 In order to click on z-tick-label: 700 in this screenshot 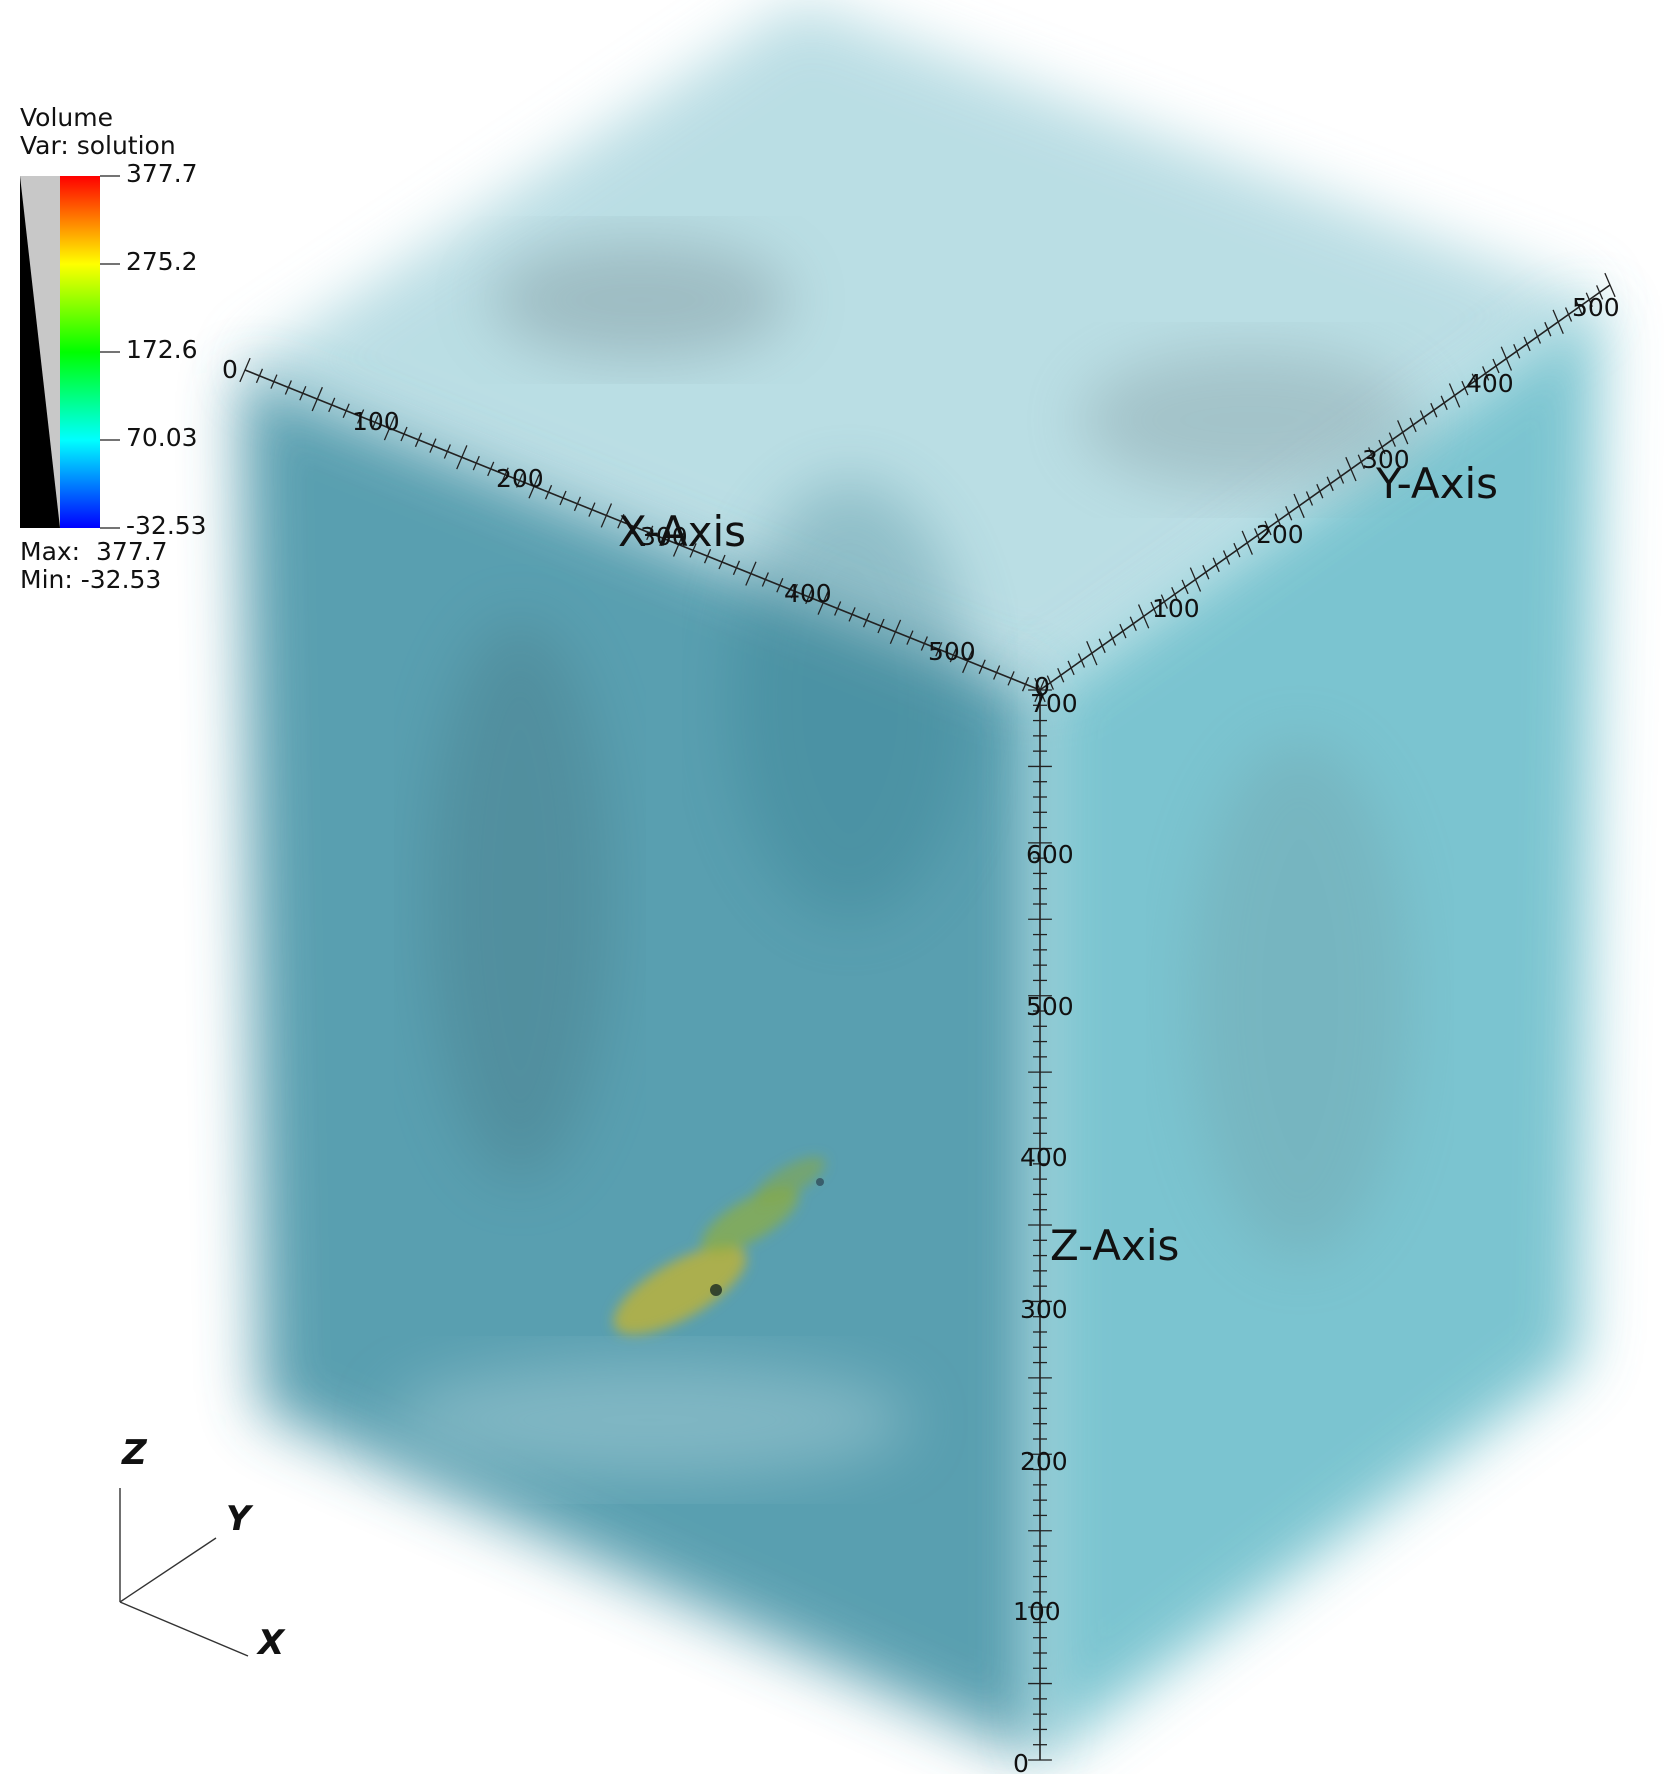, I will do `click(1054, 703)`.